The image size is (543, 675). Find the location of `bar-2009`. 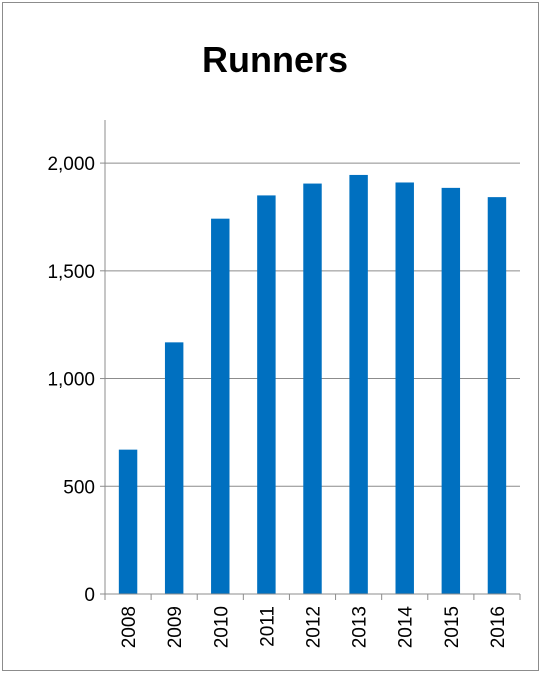

bar-2009 is located at coordinates (174, 468).